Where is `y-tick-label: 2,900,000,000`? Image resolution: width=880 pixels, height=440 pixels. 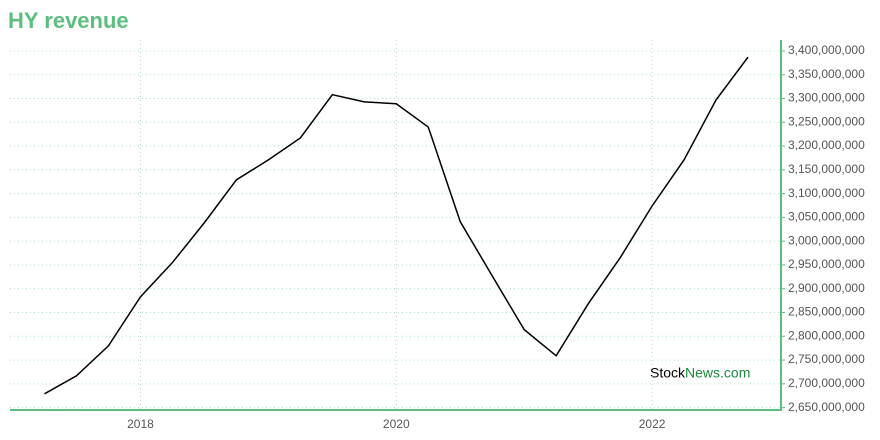
y-tick-label: 2,900,000,000 is located at coordinates (826, 288).